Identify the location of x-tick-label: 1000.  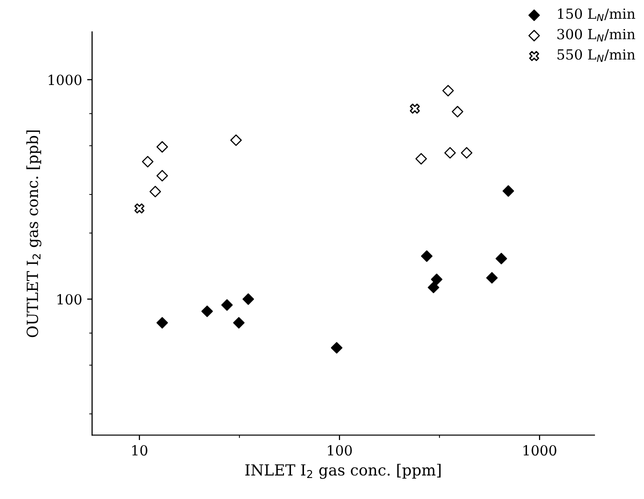
(540, 450).